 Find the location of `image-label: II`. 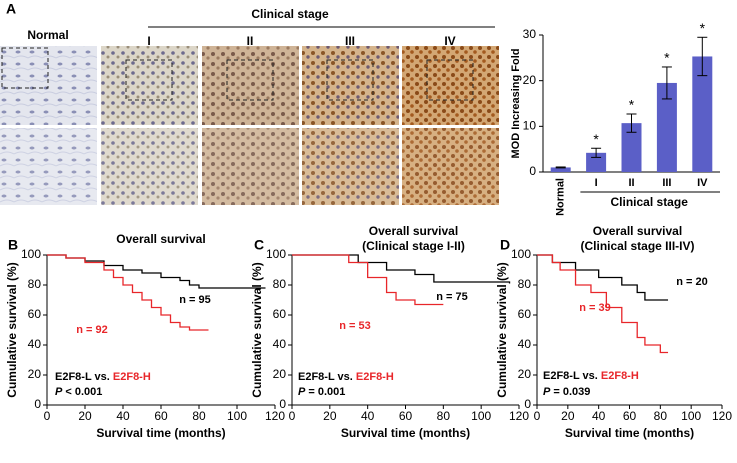

image-label: II is located at coordinates (250, 41).